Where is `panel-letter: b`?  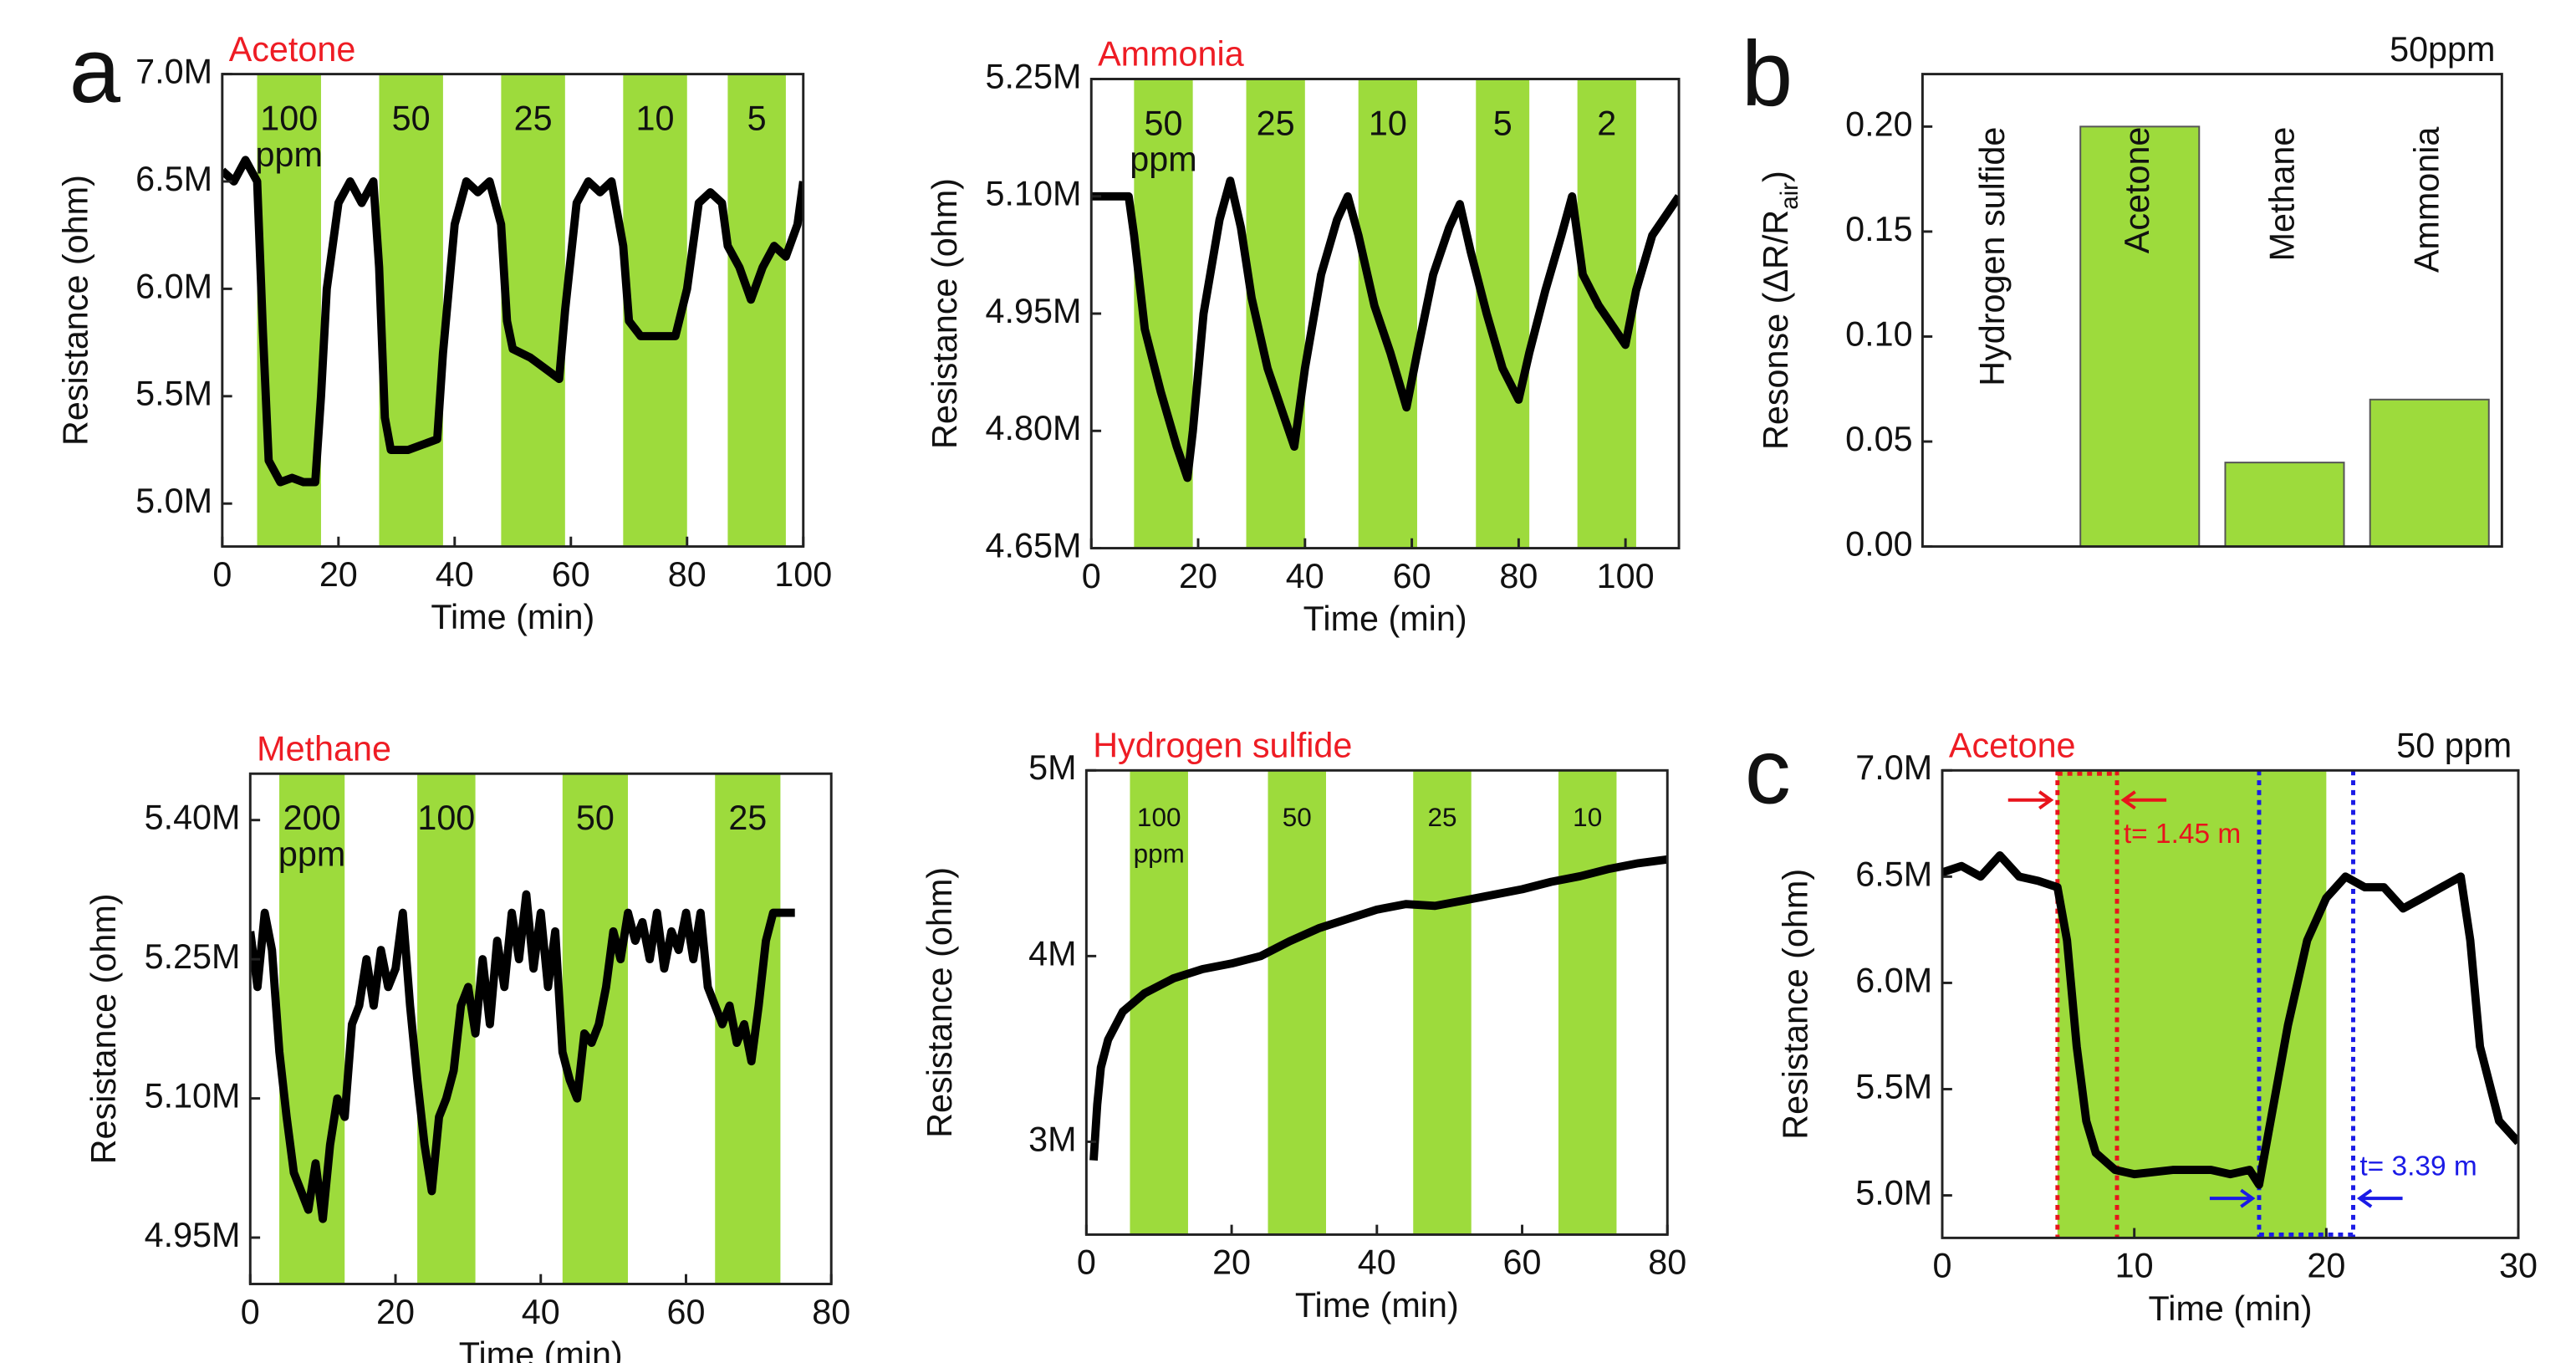 panel-letter: b is located at coordinates (1768, 74).